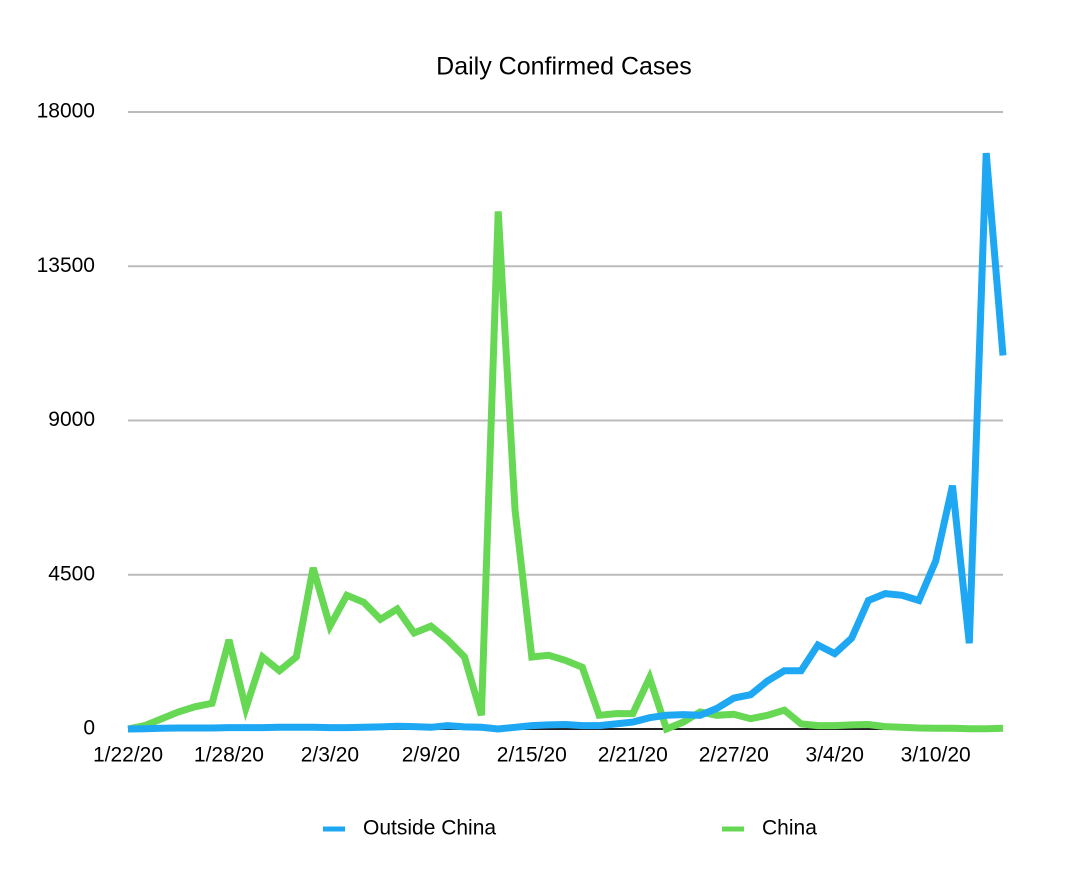 The image size is (1072, 882). I want to click on x-tick-label: 2/21/20, so click(633, 755).